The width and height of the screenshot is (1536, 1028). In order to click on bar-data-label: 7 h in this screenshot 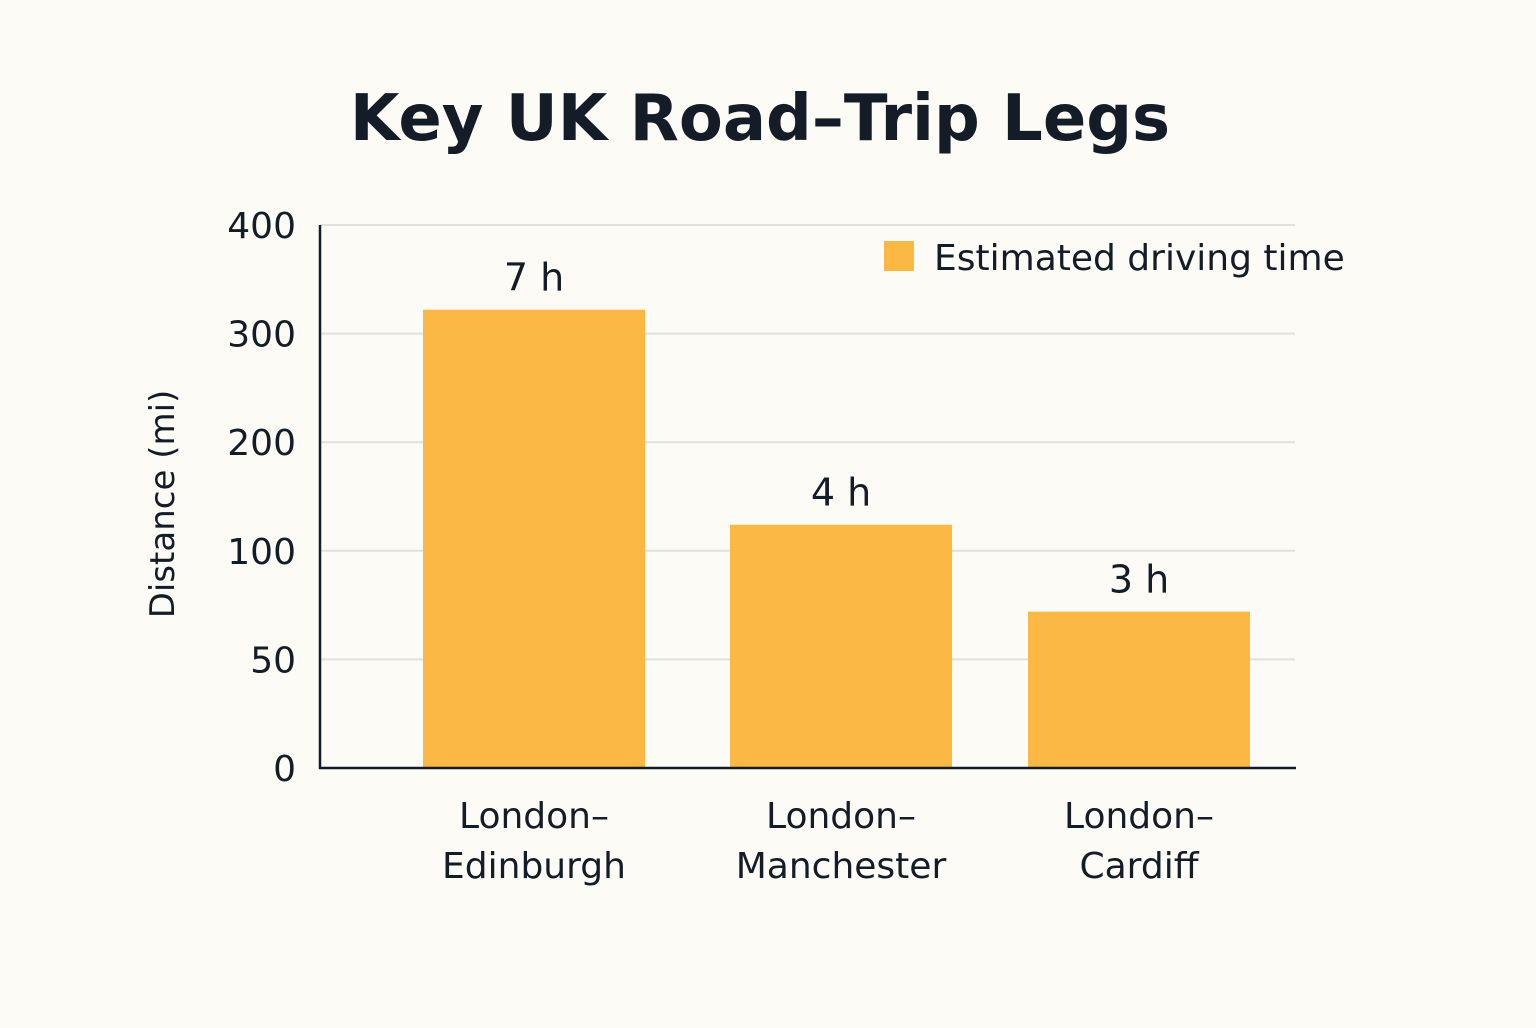, I will do `click(534, 278)`.